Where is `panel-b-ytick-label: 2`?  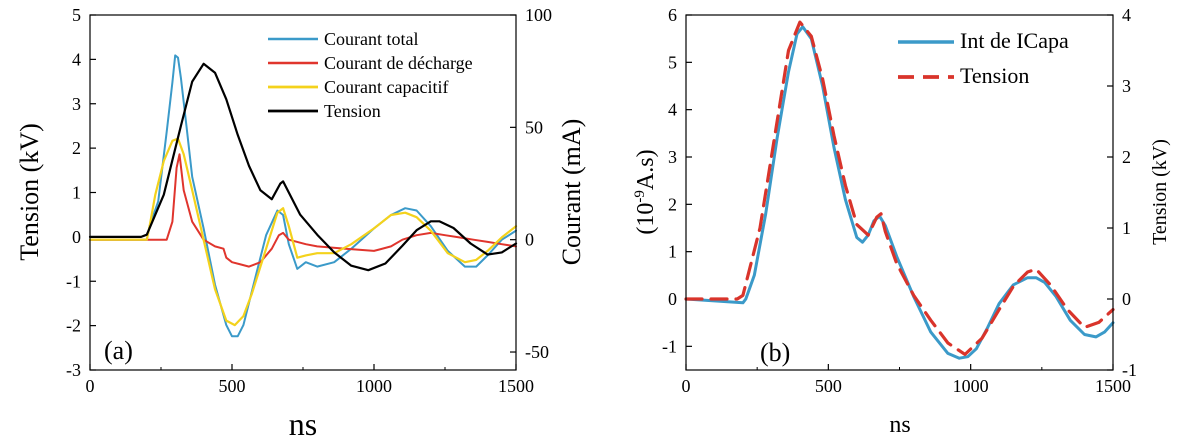
panel-b-ytick-label: 2 is located at coordinates (672, 204).